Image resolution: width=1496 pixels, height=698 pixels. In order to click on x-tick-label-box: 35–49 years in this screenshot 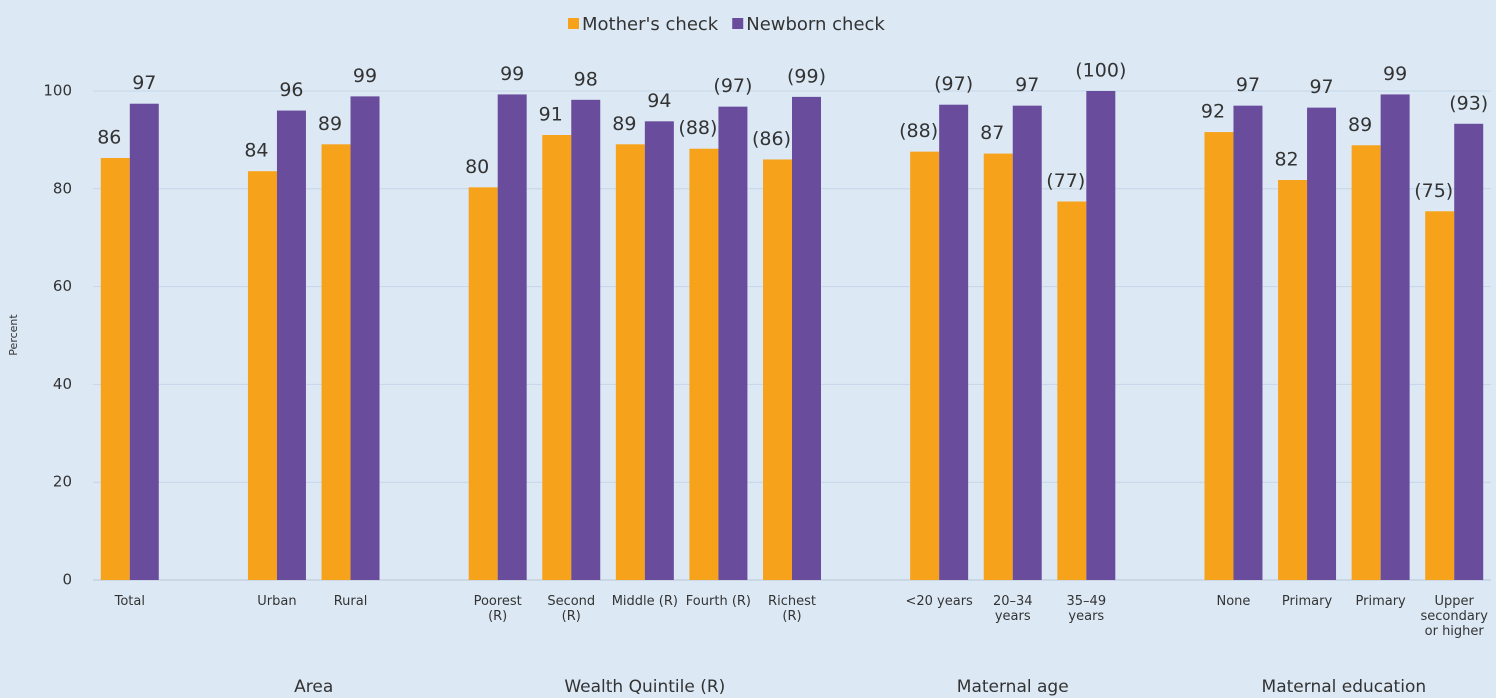, I will do `click(1086, 609)`.